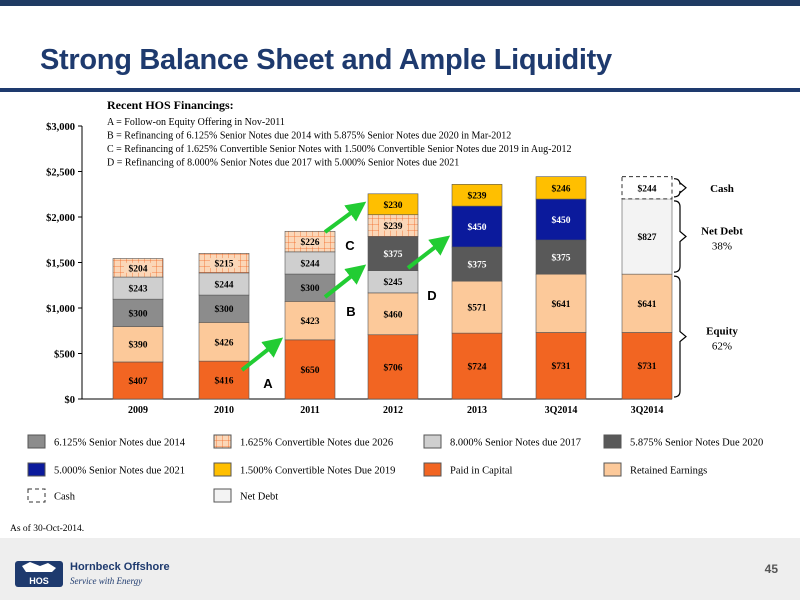 This screenshot has width=800, height=600. I want to click on y-tick-label: $1,000, so click(60, 309).